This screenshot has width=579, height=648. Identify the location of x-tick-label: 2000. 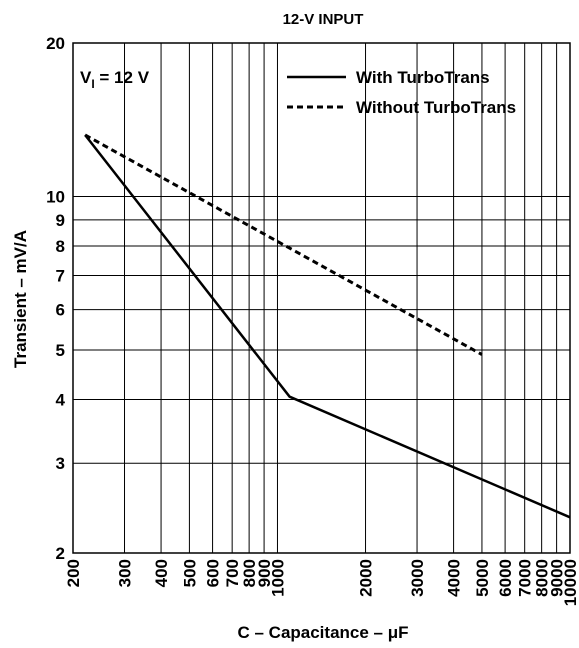
(366, 578).